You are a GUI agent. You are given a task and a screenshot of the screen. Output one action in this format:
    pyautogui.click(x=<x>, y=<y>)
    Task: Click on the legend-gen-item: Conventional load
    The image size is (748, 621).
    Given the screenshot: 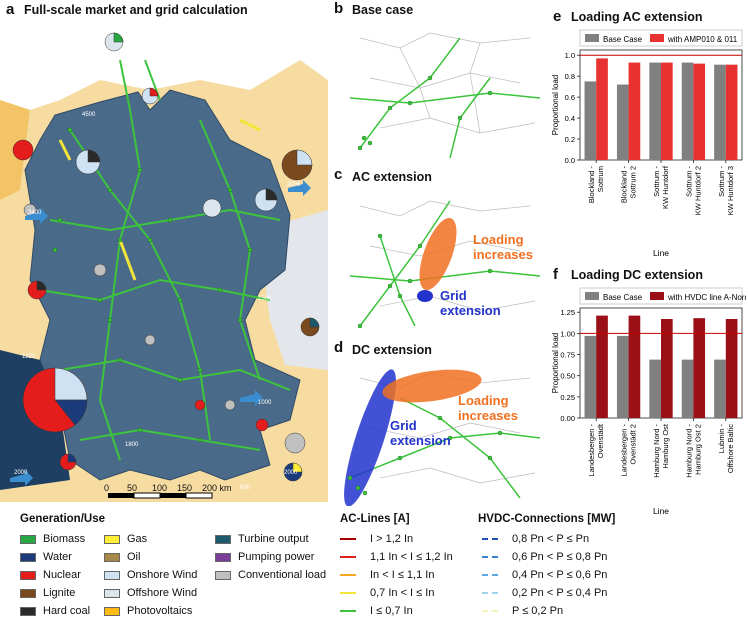 What is the action you would take?
    pyautogui.click(x=270, y=575)
    